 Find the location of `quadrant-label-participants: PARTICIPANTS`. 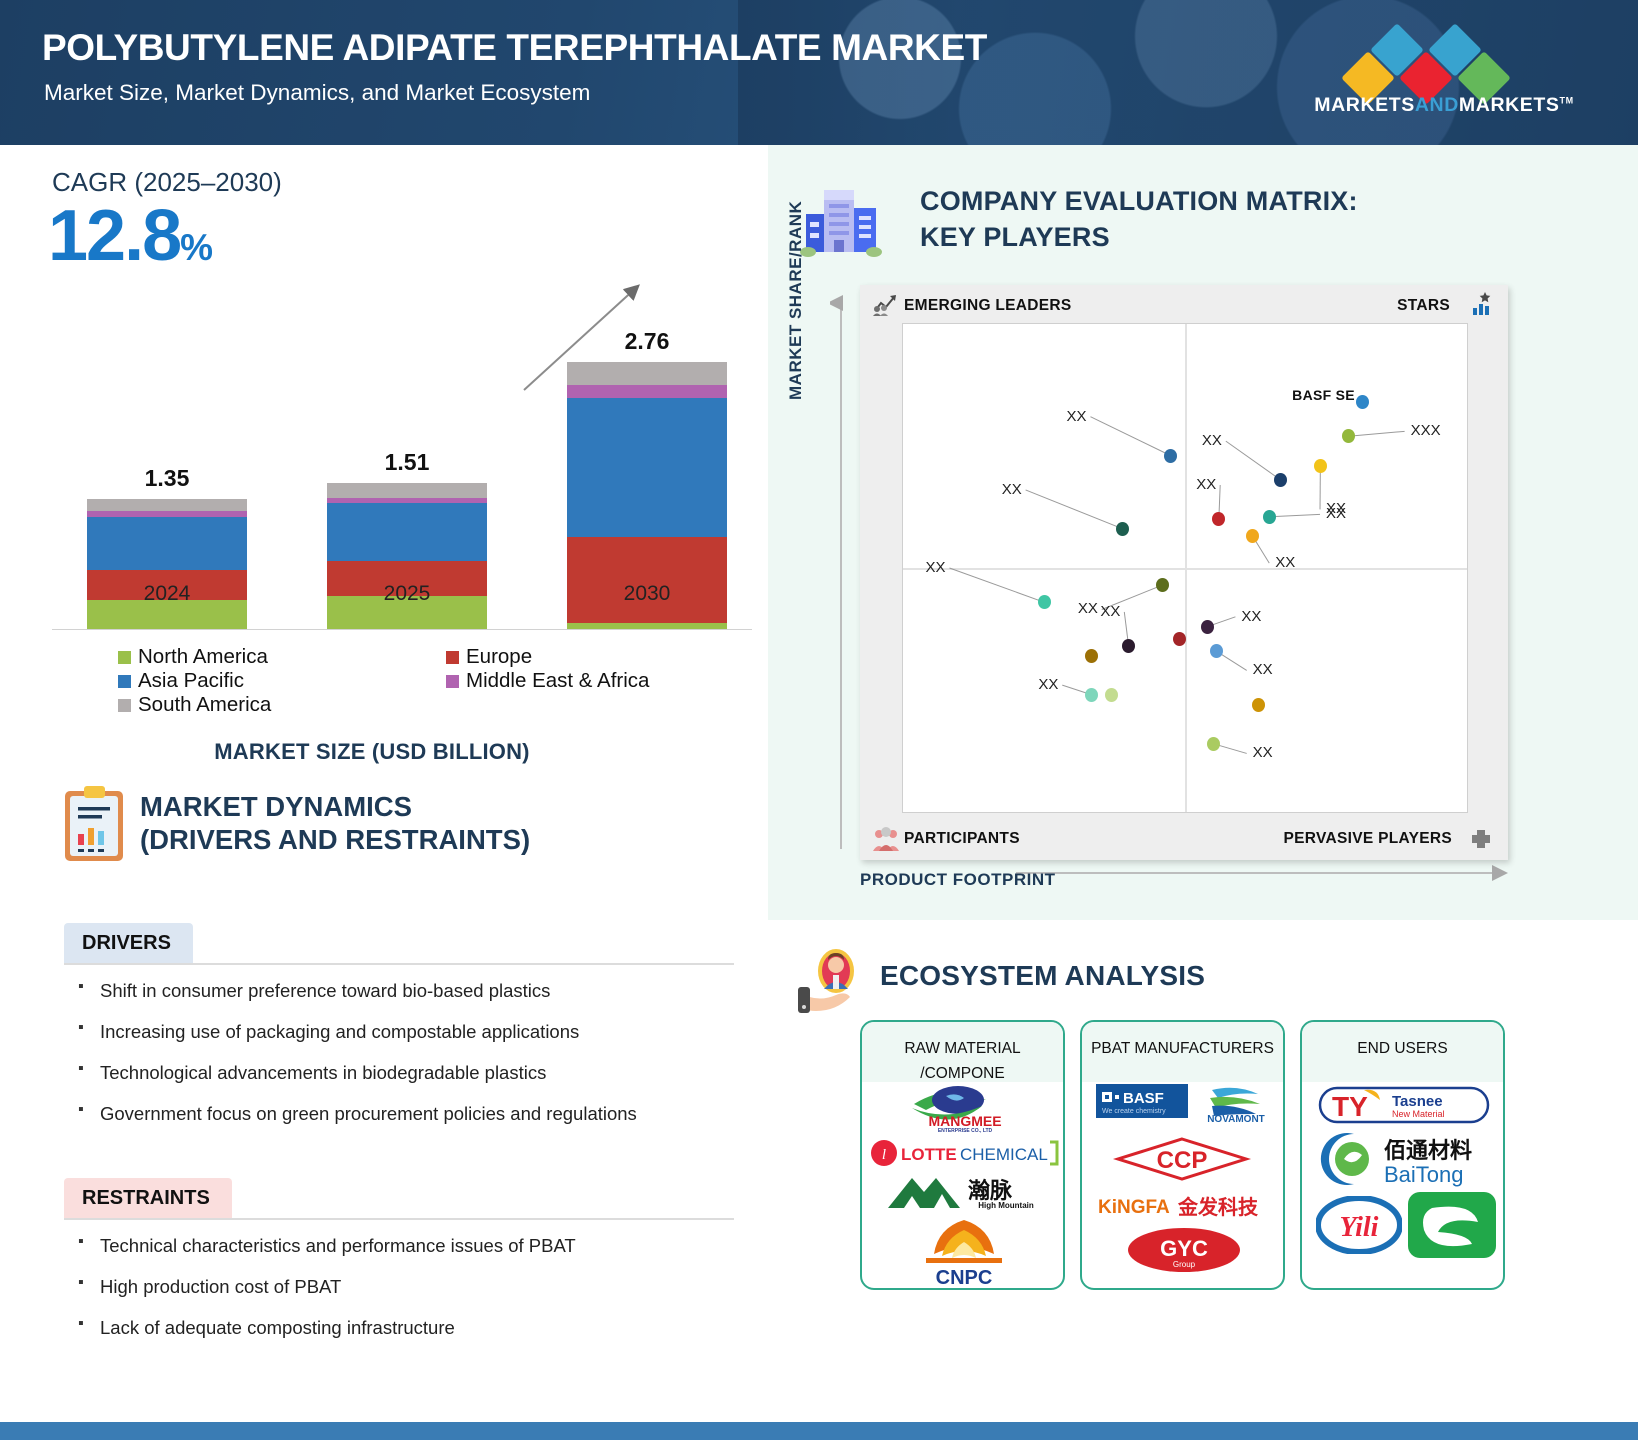

quadrant-label-participants: PARTICIPANTS is located at coordinates (962, 838).